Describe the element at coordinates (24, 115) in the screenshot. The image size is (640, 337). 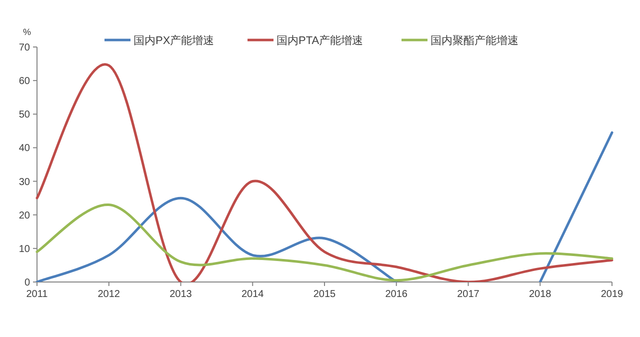
I see `y-tick-label: 50` at that location.